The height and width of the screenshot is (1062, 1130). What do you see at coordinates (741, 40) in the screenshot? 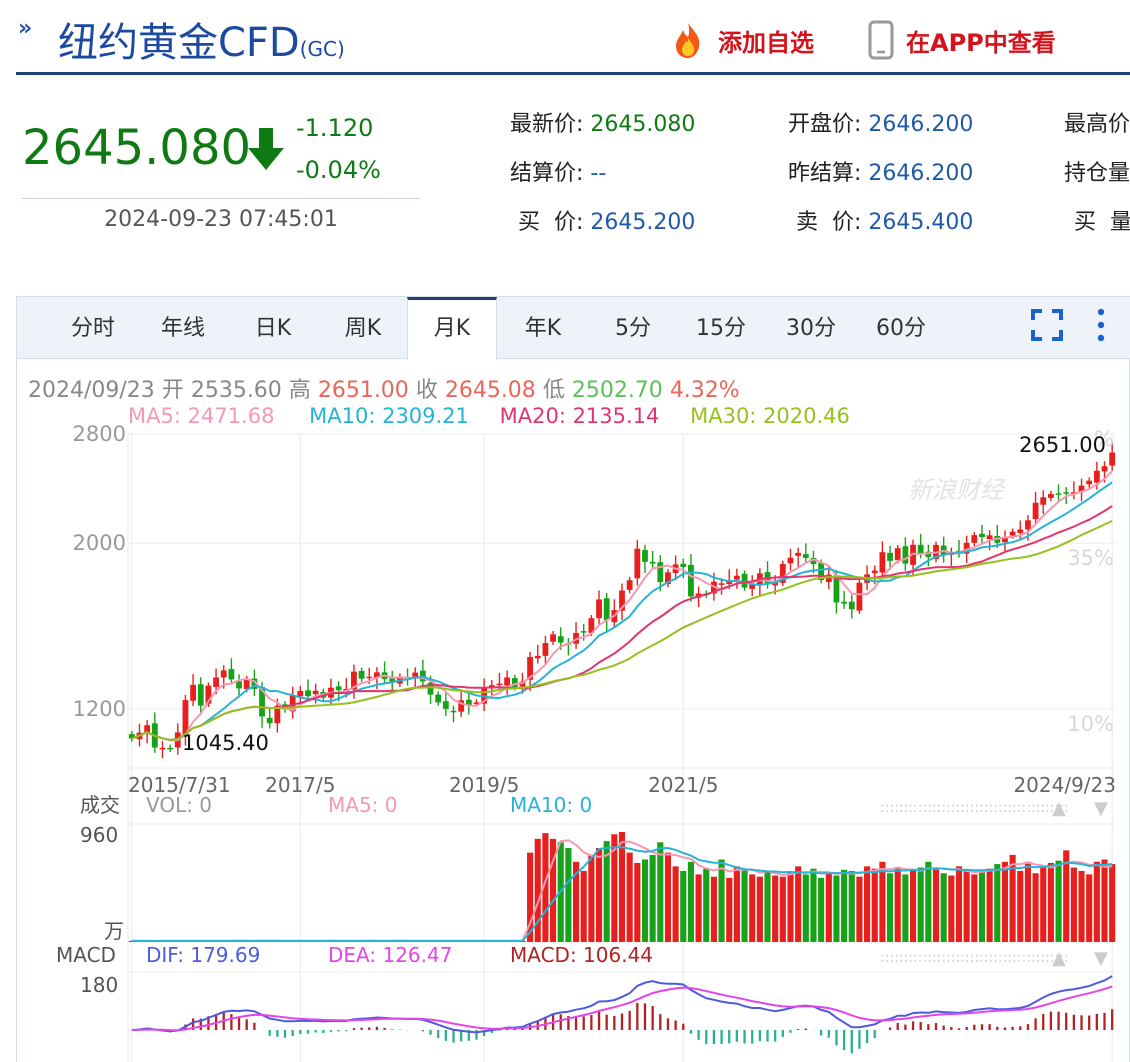
I see `add-favorite-button: 添加自选` at bounding box center [741, 40].